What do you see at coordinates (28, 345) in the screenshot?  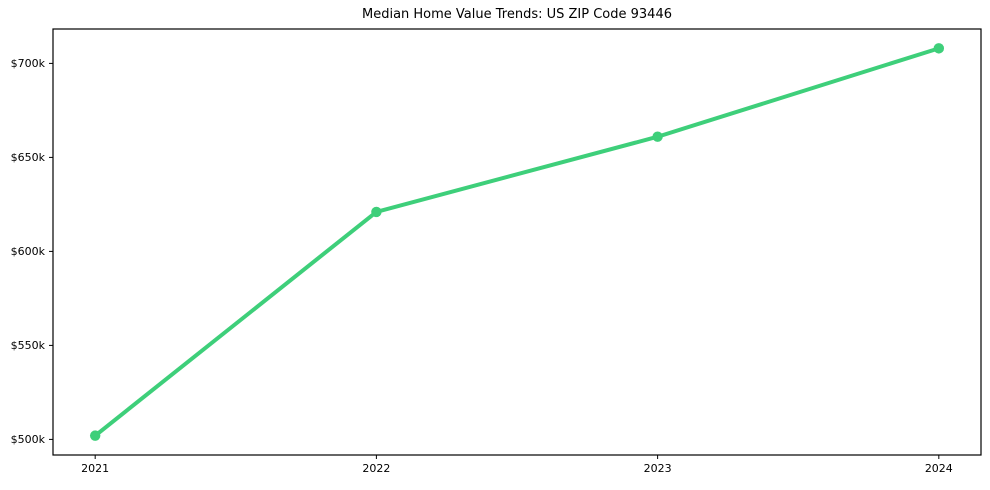 I see `y-tick-label: $550k` at bounding box center [28, 345].